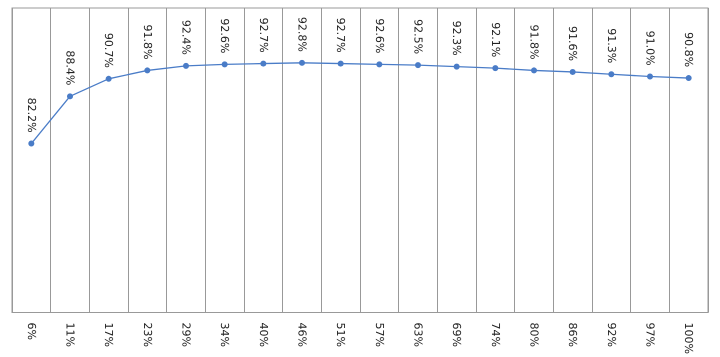  I want to click on x-tick-label: 34%, so click(225, 335).